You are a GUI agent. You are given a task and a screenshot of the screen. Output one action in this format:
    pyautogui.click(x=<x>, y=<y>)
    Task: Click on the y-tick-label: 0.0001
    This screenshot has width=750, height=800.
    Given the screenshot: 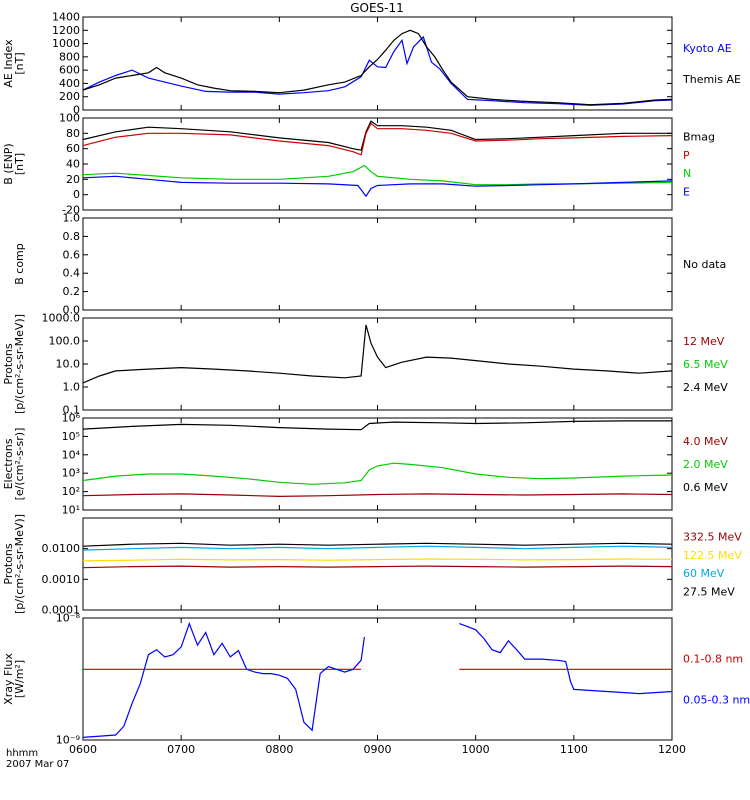 What is the action you would take?
    pyautogui.click(x=61, y=610)
    